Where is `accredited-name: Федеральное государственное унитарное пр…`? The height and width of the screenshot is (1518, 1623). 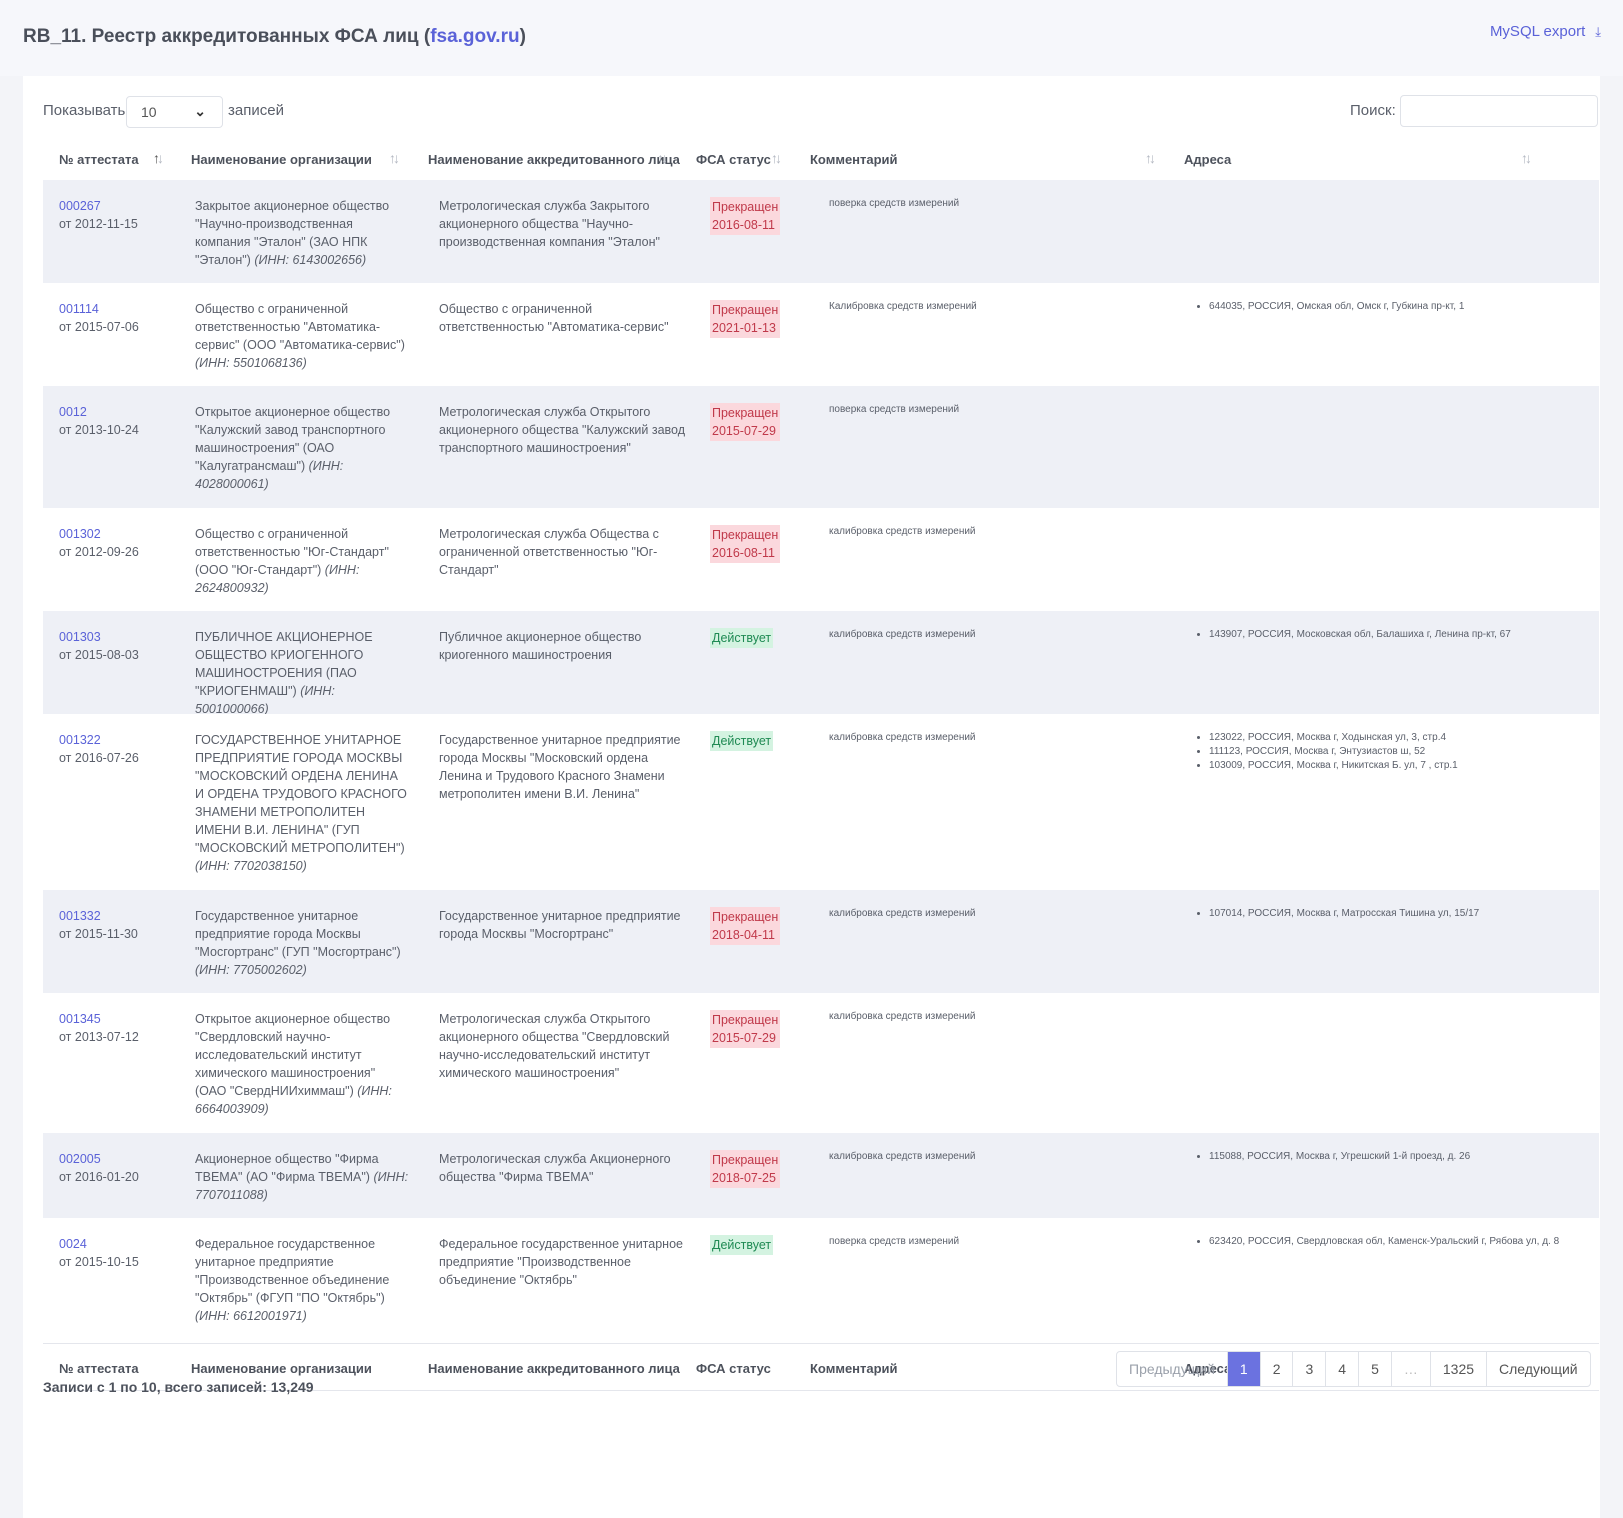 accredited-name: Федеральное государственное унитарное пр… is located at coordinates (561, 1262).